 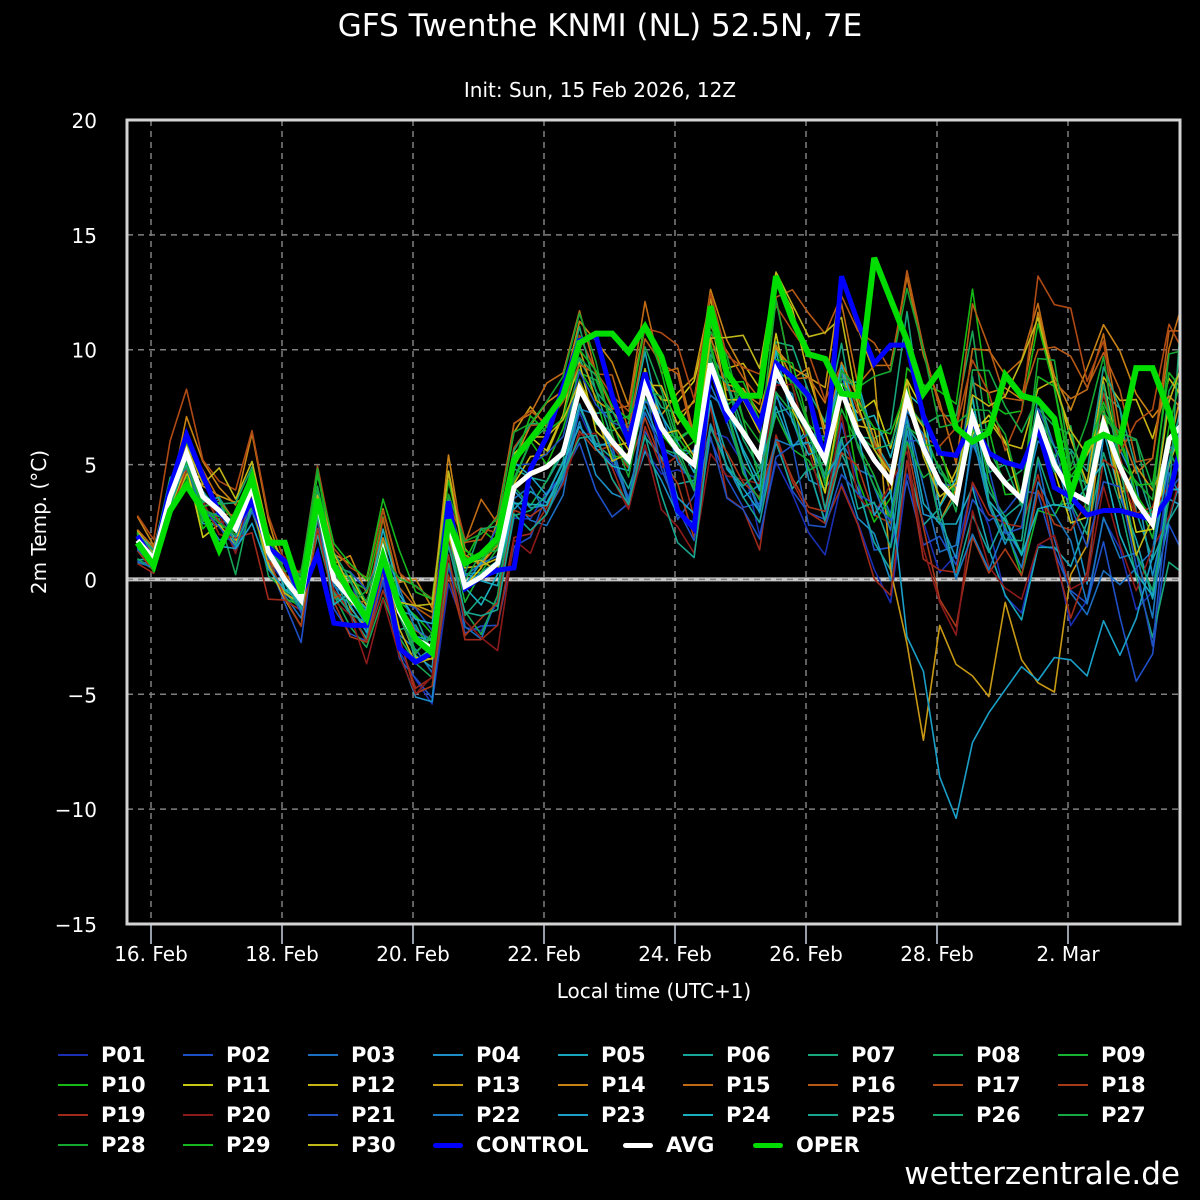 I want to click on legend-label: P30, so click(x=373, y=1145).